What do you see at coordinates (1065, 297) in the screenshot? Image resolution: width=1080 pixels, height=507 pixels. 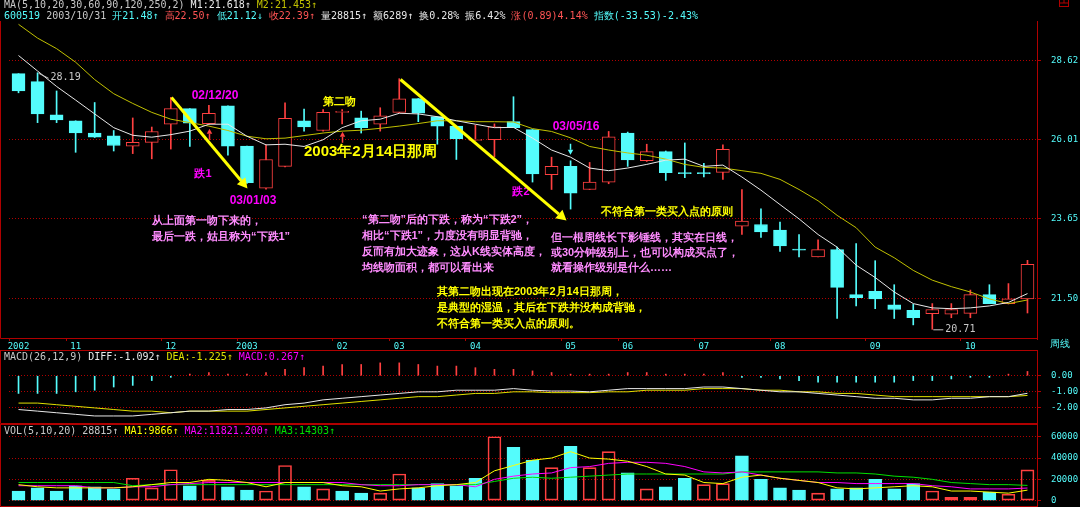 I see `y-tick-label: 21.50` at bounding box center [1065, 297].